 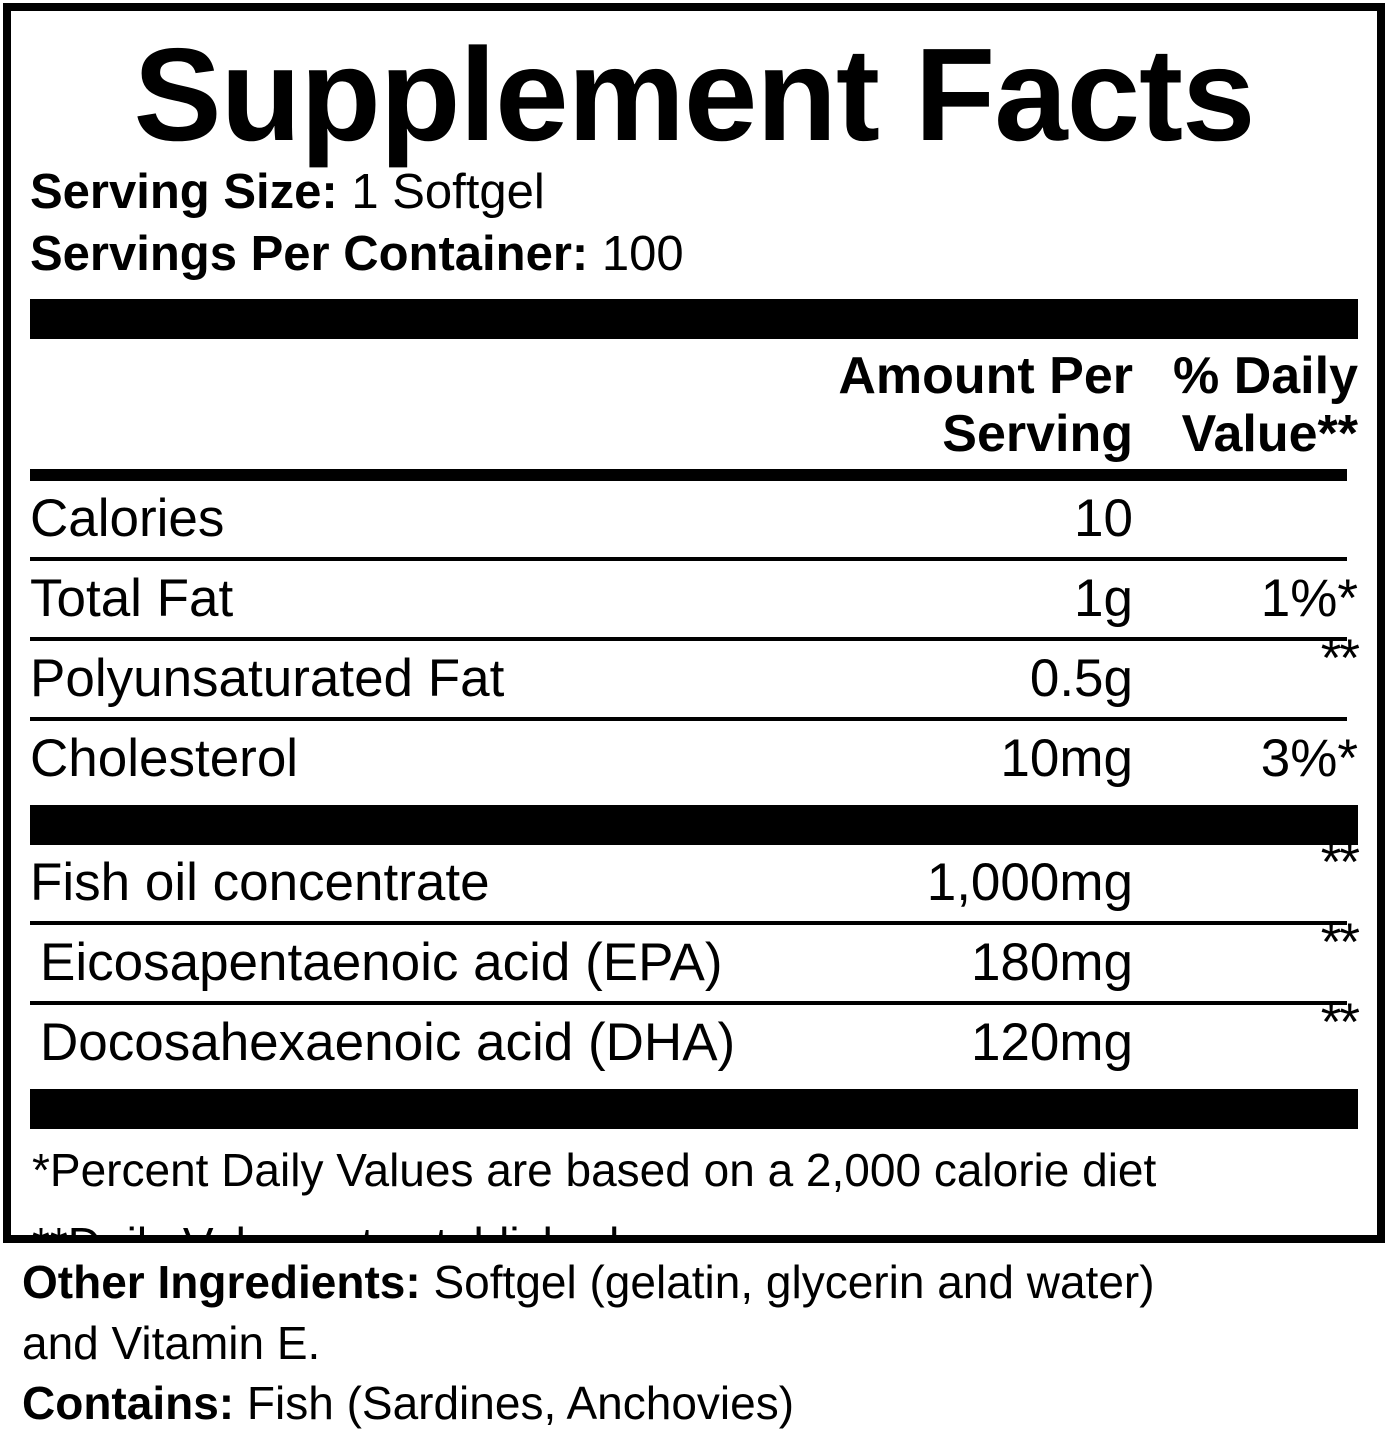 I want to click on table-row: Docosahexaenoic acid (DHA) 120mg **, so click(x=695, y=1038).